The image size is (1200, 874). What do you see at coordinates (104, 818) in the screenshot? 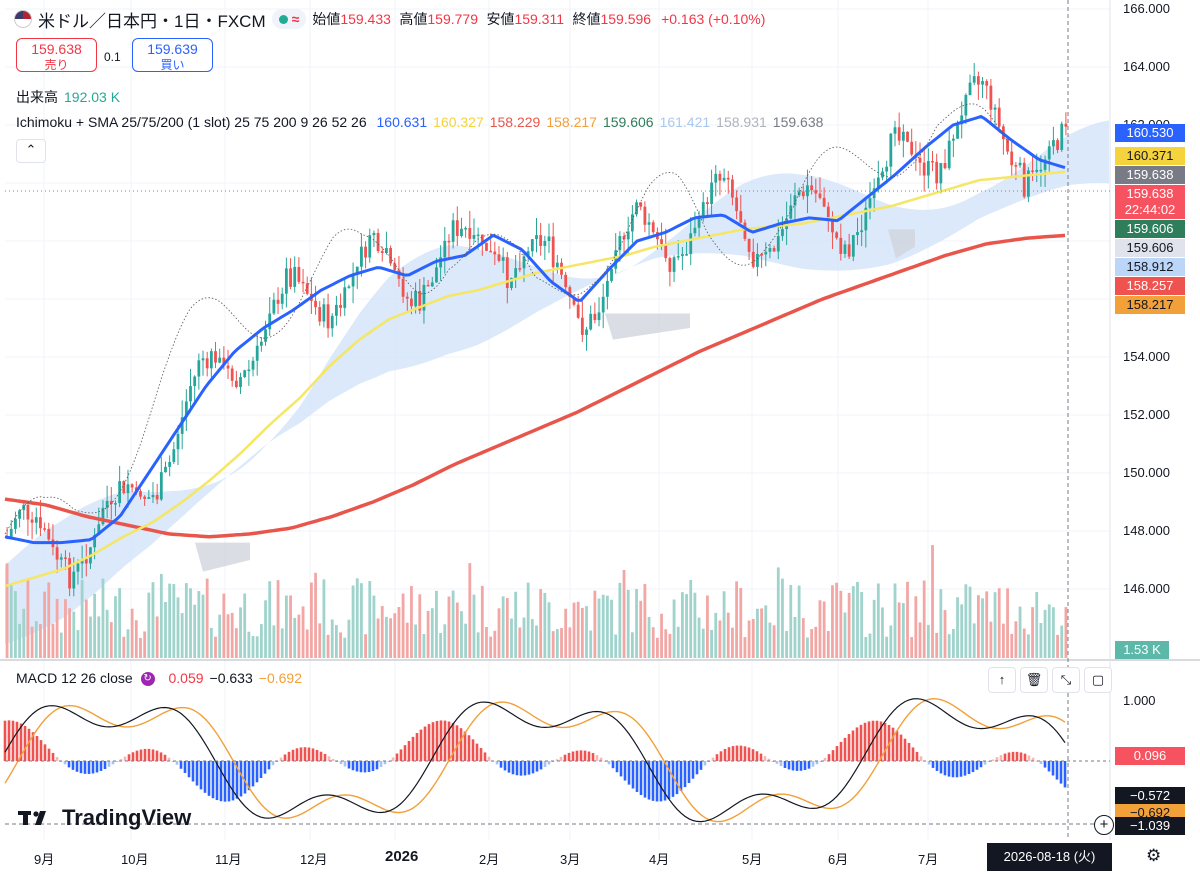
I see `tradingview-logo: TradingView` at bounding box center [104, 818].